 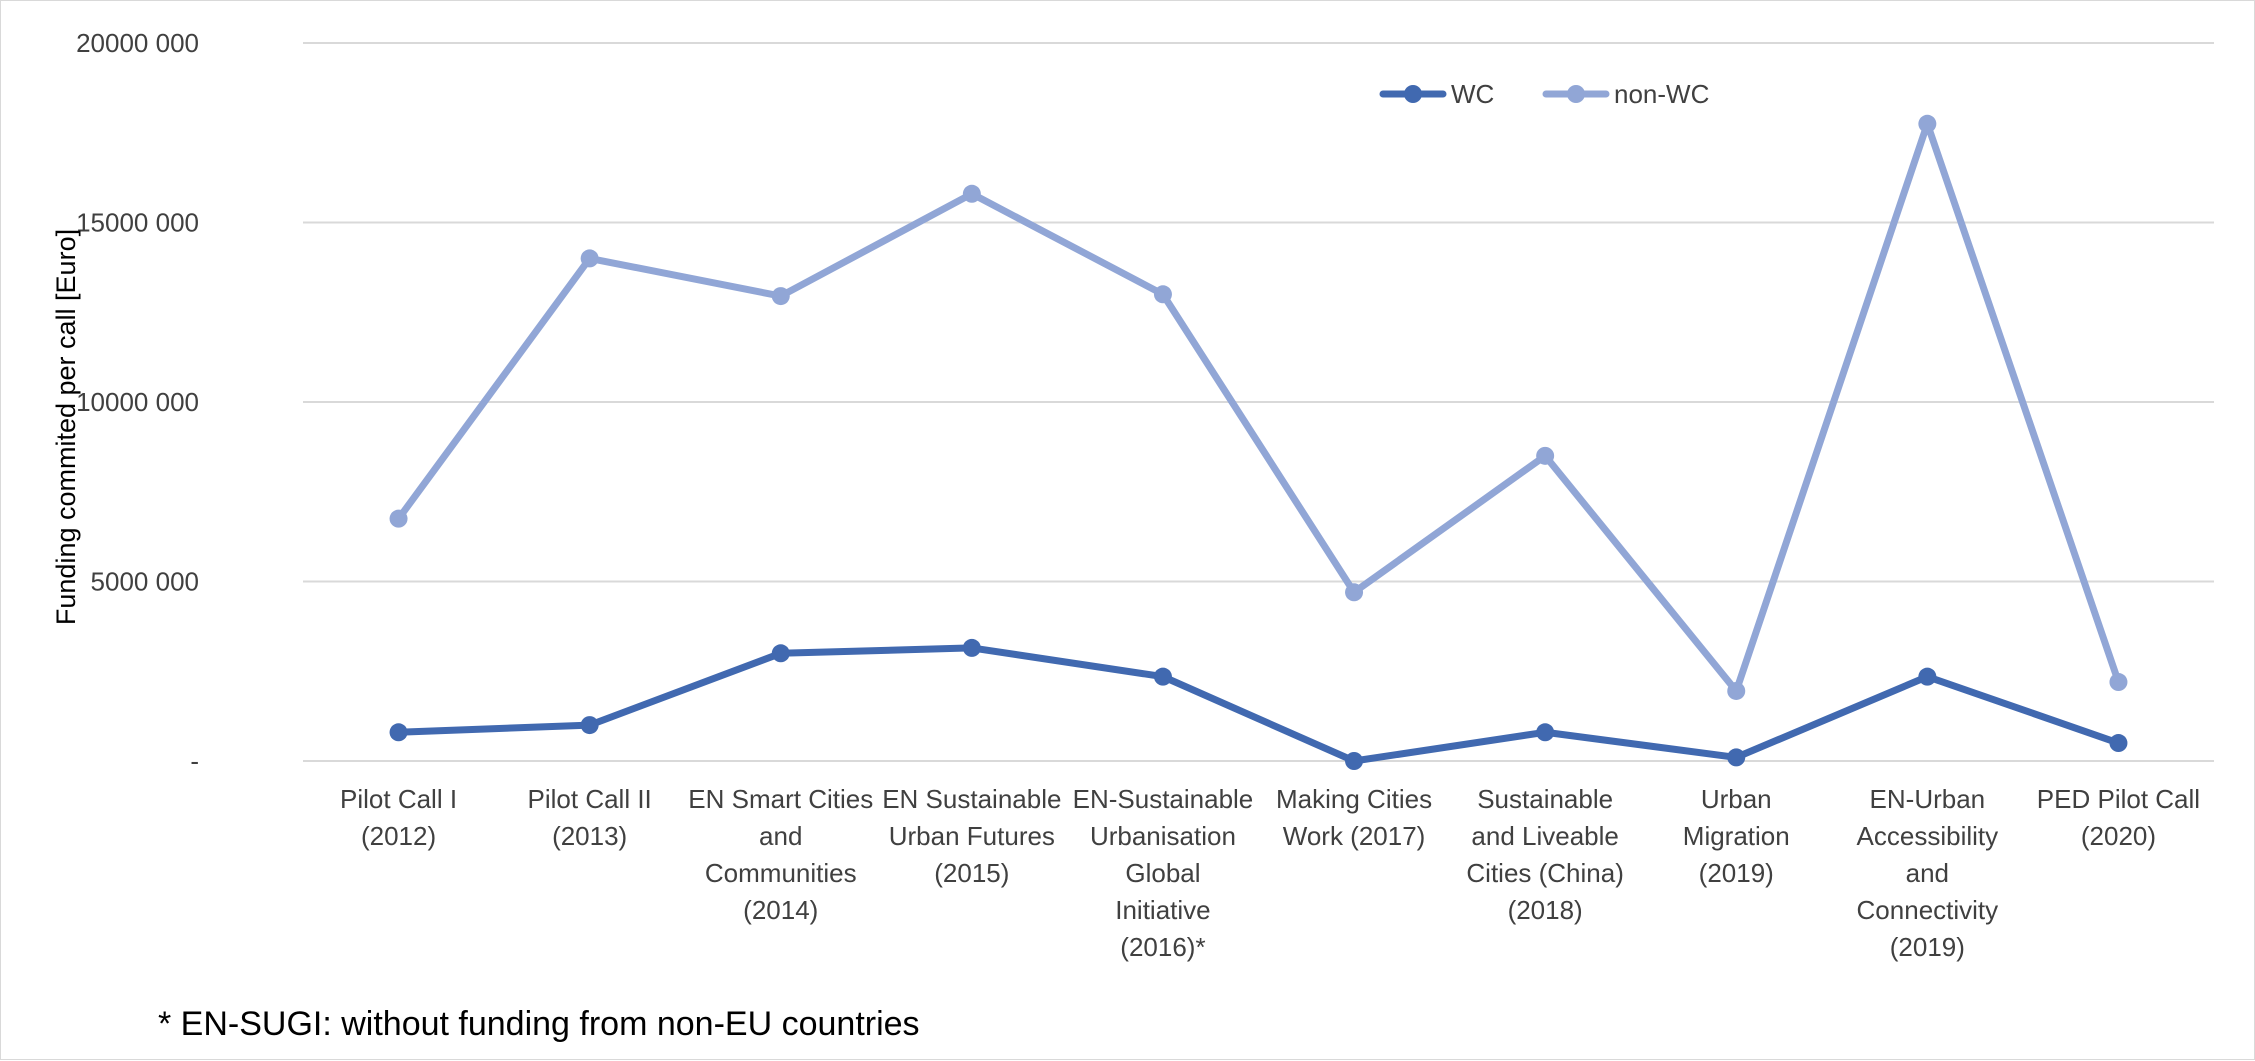 What do you see at coordinates (590, 817) in the screenshot?
I see `x-category-label: Pilot Call II (2013)` at bounding box center [590, 817].